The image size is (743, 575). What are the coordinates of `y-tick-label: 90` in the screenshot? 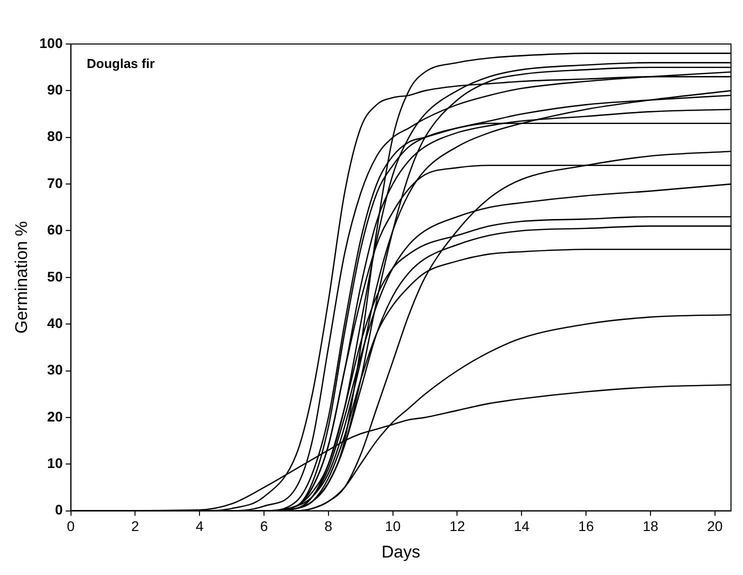 It's located at (55, 90).